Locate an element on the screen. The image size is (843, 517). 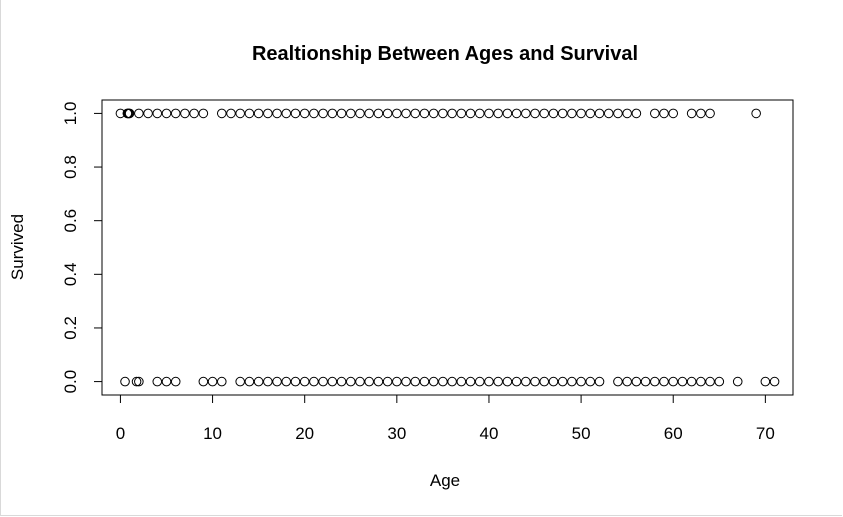
y-tick-label: 1.0 is located at coordinates (70, 114).